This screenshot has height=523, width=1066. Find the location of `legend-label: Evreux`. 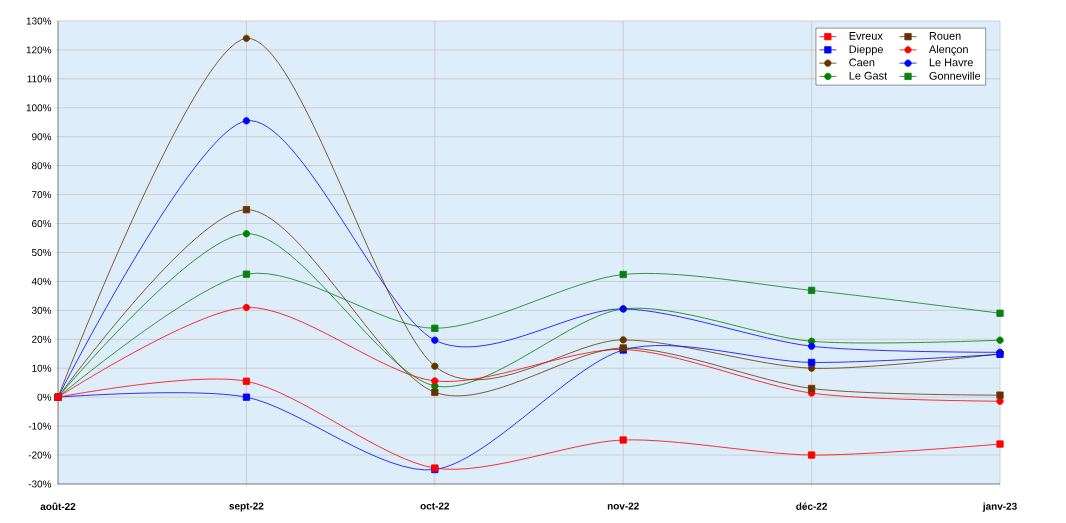

legend-label: Evreux is located at coordinates (866, 36).